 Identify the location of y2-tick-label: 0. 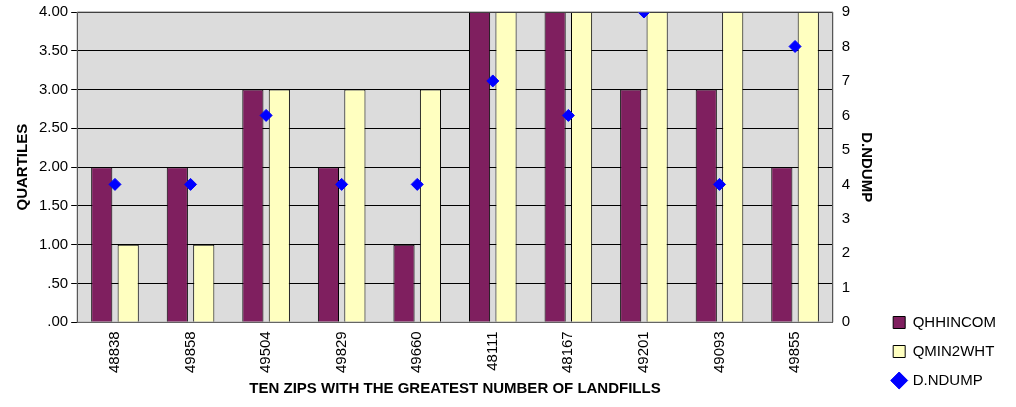
(846, 321).